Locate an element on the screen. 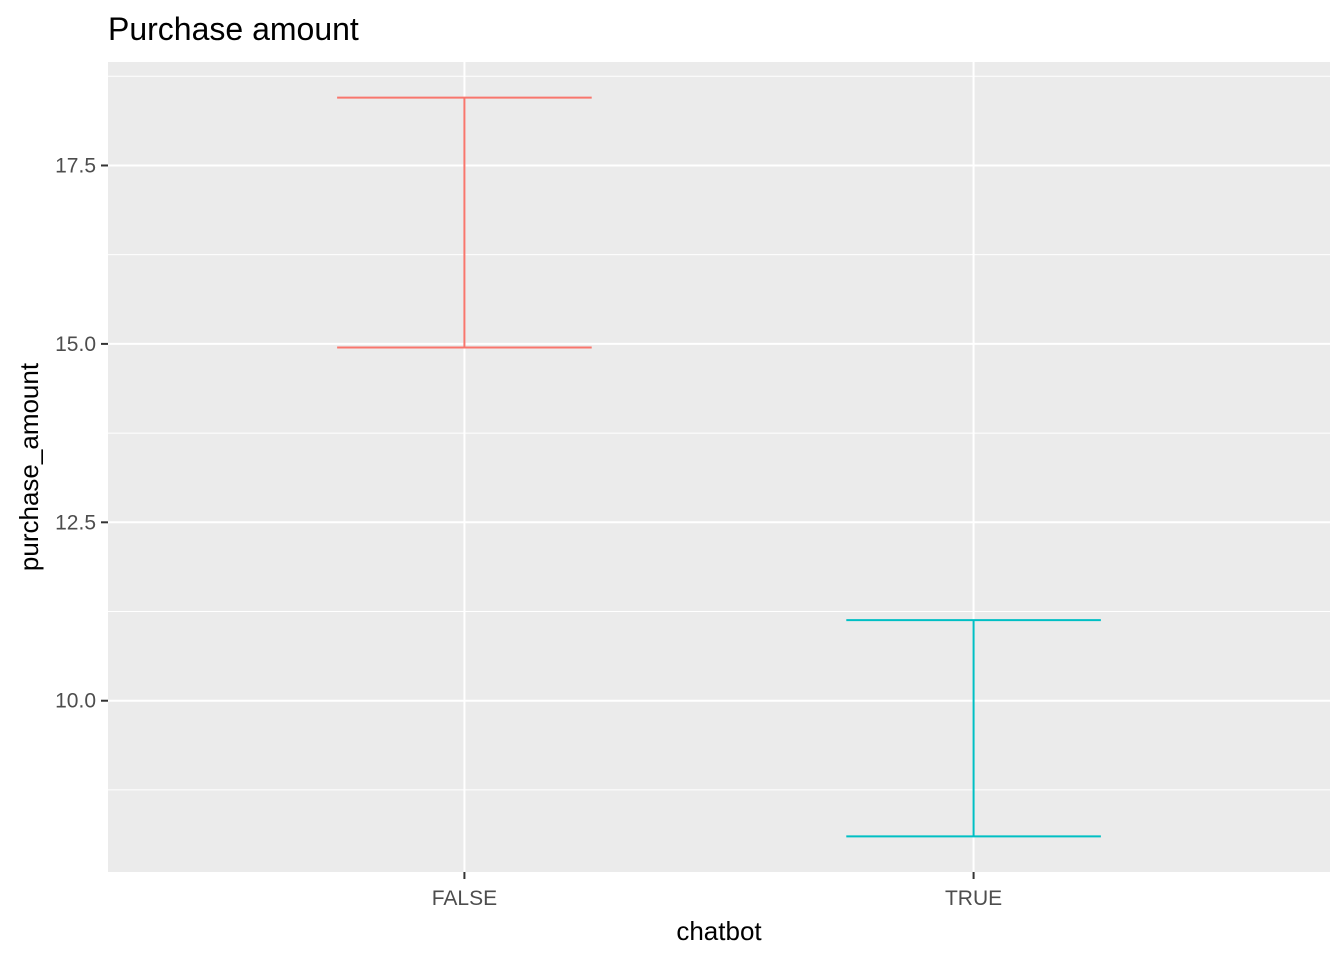  y-axis: 10.0 12.5 15.0 17.5 is located at coordinates (81, 433).